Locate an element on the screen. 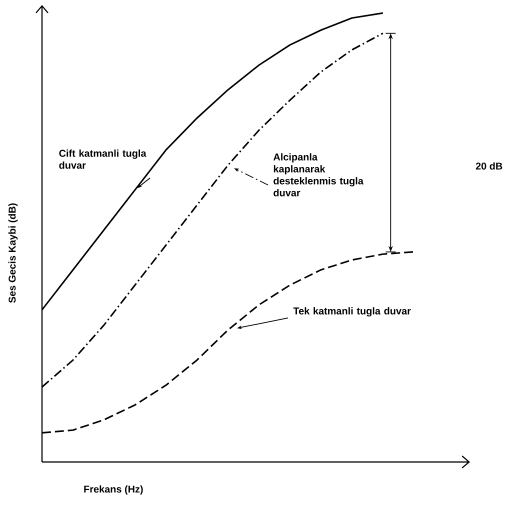 Image resolution: width=509 pixels, height=506 pixels. series-label: Cift katmanli tugla duvar is located at coordinates (102, 159).